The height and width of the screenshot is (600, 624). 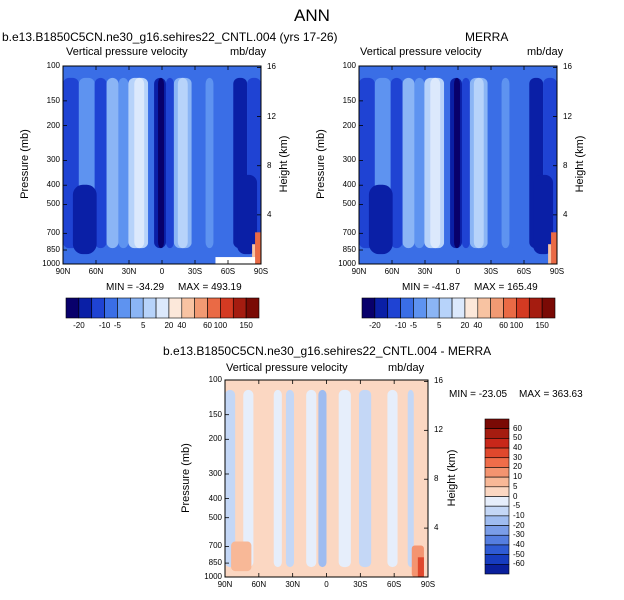 What do you see at coordinates (542, 325) in the screenshot?
I see `obs-colorbar-label: 150` at bounding box center [542, 325].